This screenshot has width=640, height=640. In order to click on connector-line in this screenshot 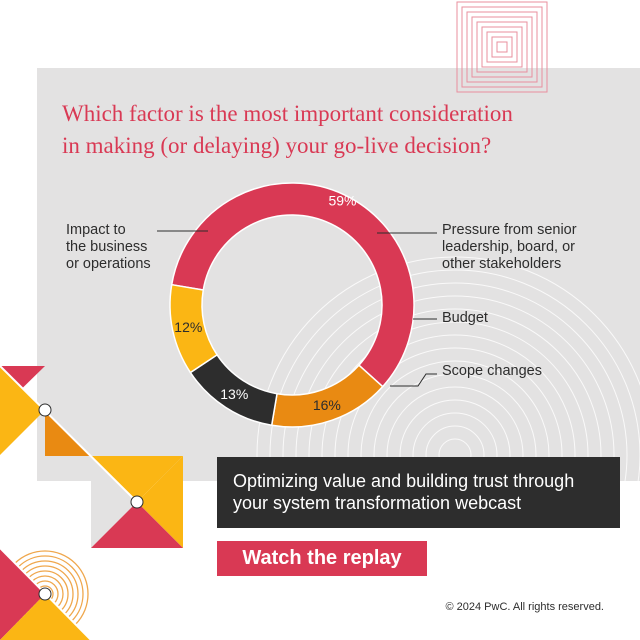, I will do `click(69, 434)`.